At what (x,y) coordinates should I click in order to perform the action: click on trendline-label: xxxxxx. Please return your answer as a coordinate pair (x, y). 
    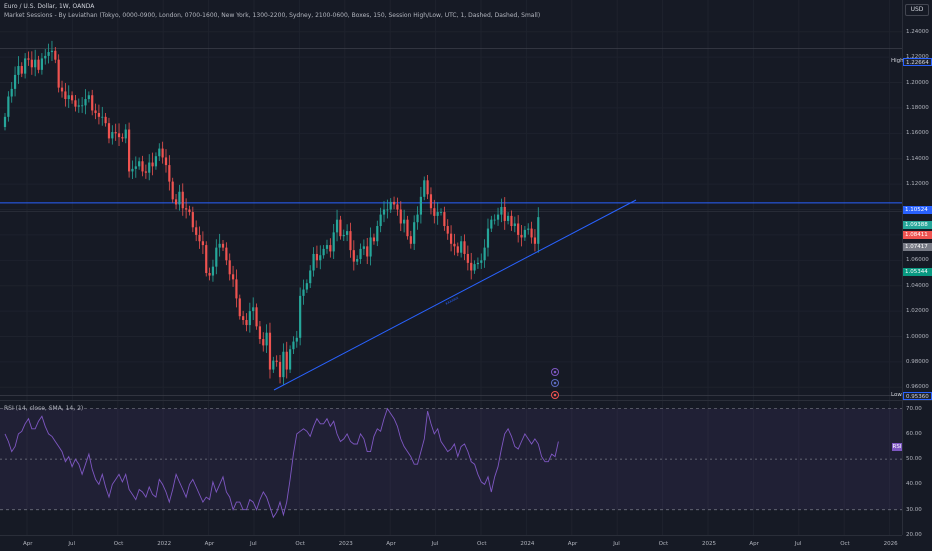
    Looking at the image, I should click on (451, 300).